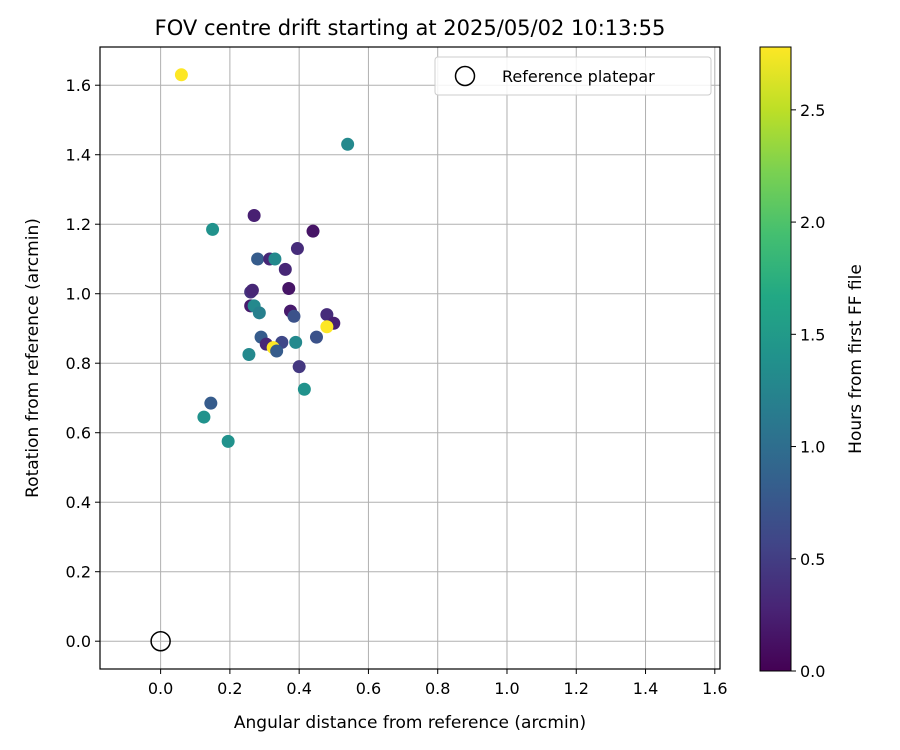 This screenshot has width=900, height=750. I want to click on x-tick-label: 0.6, so click(368, 688).